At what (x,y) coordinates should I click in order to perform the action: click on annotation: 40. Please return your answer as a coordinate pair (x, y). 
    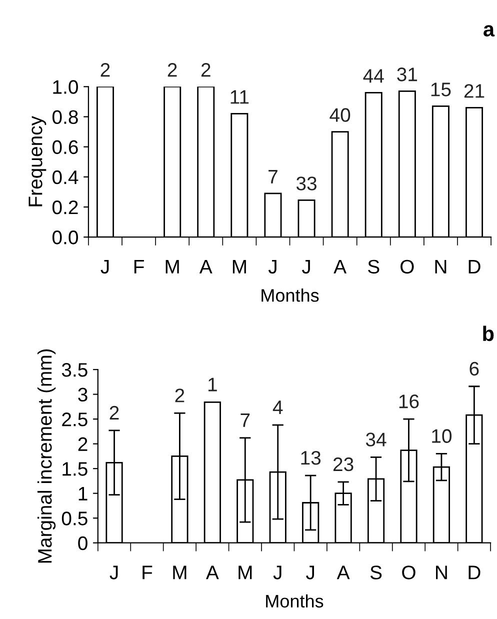
    Looking at the image, I should click on (340, 115).